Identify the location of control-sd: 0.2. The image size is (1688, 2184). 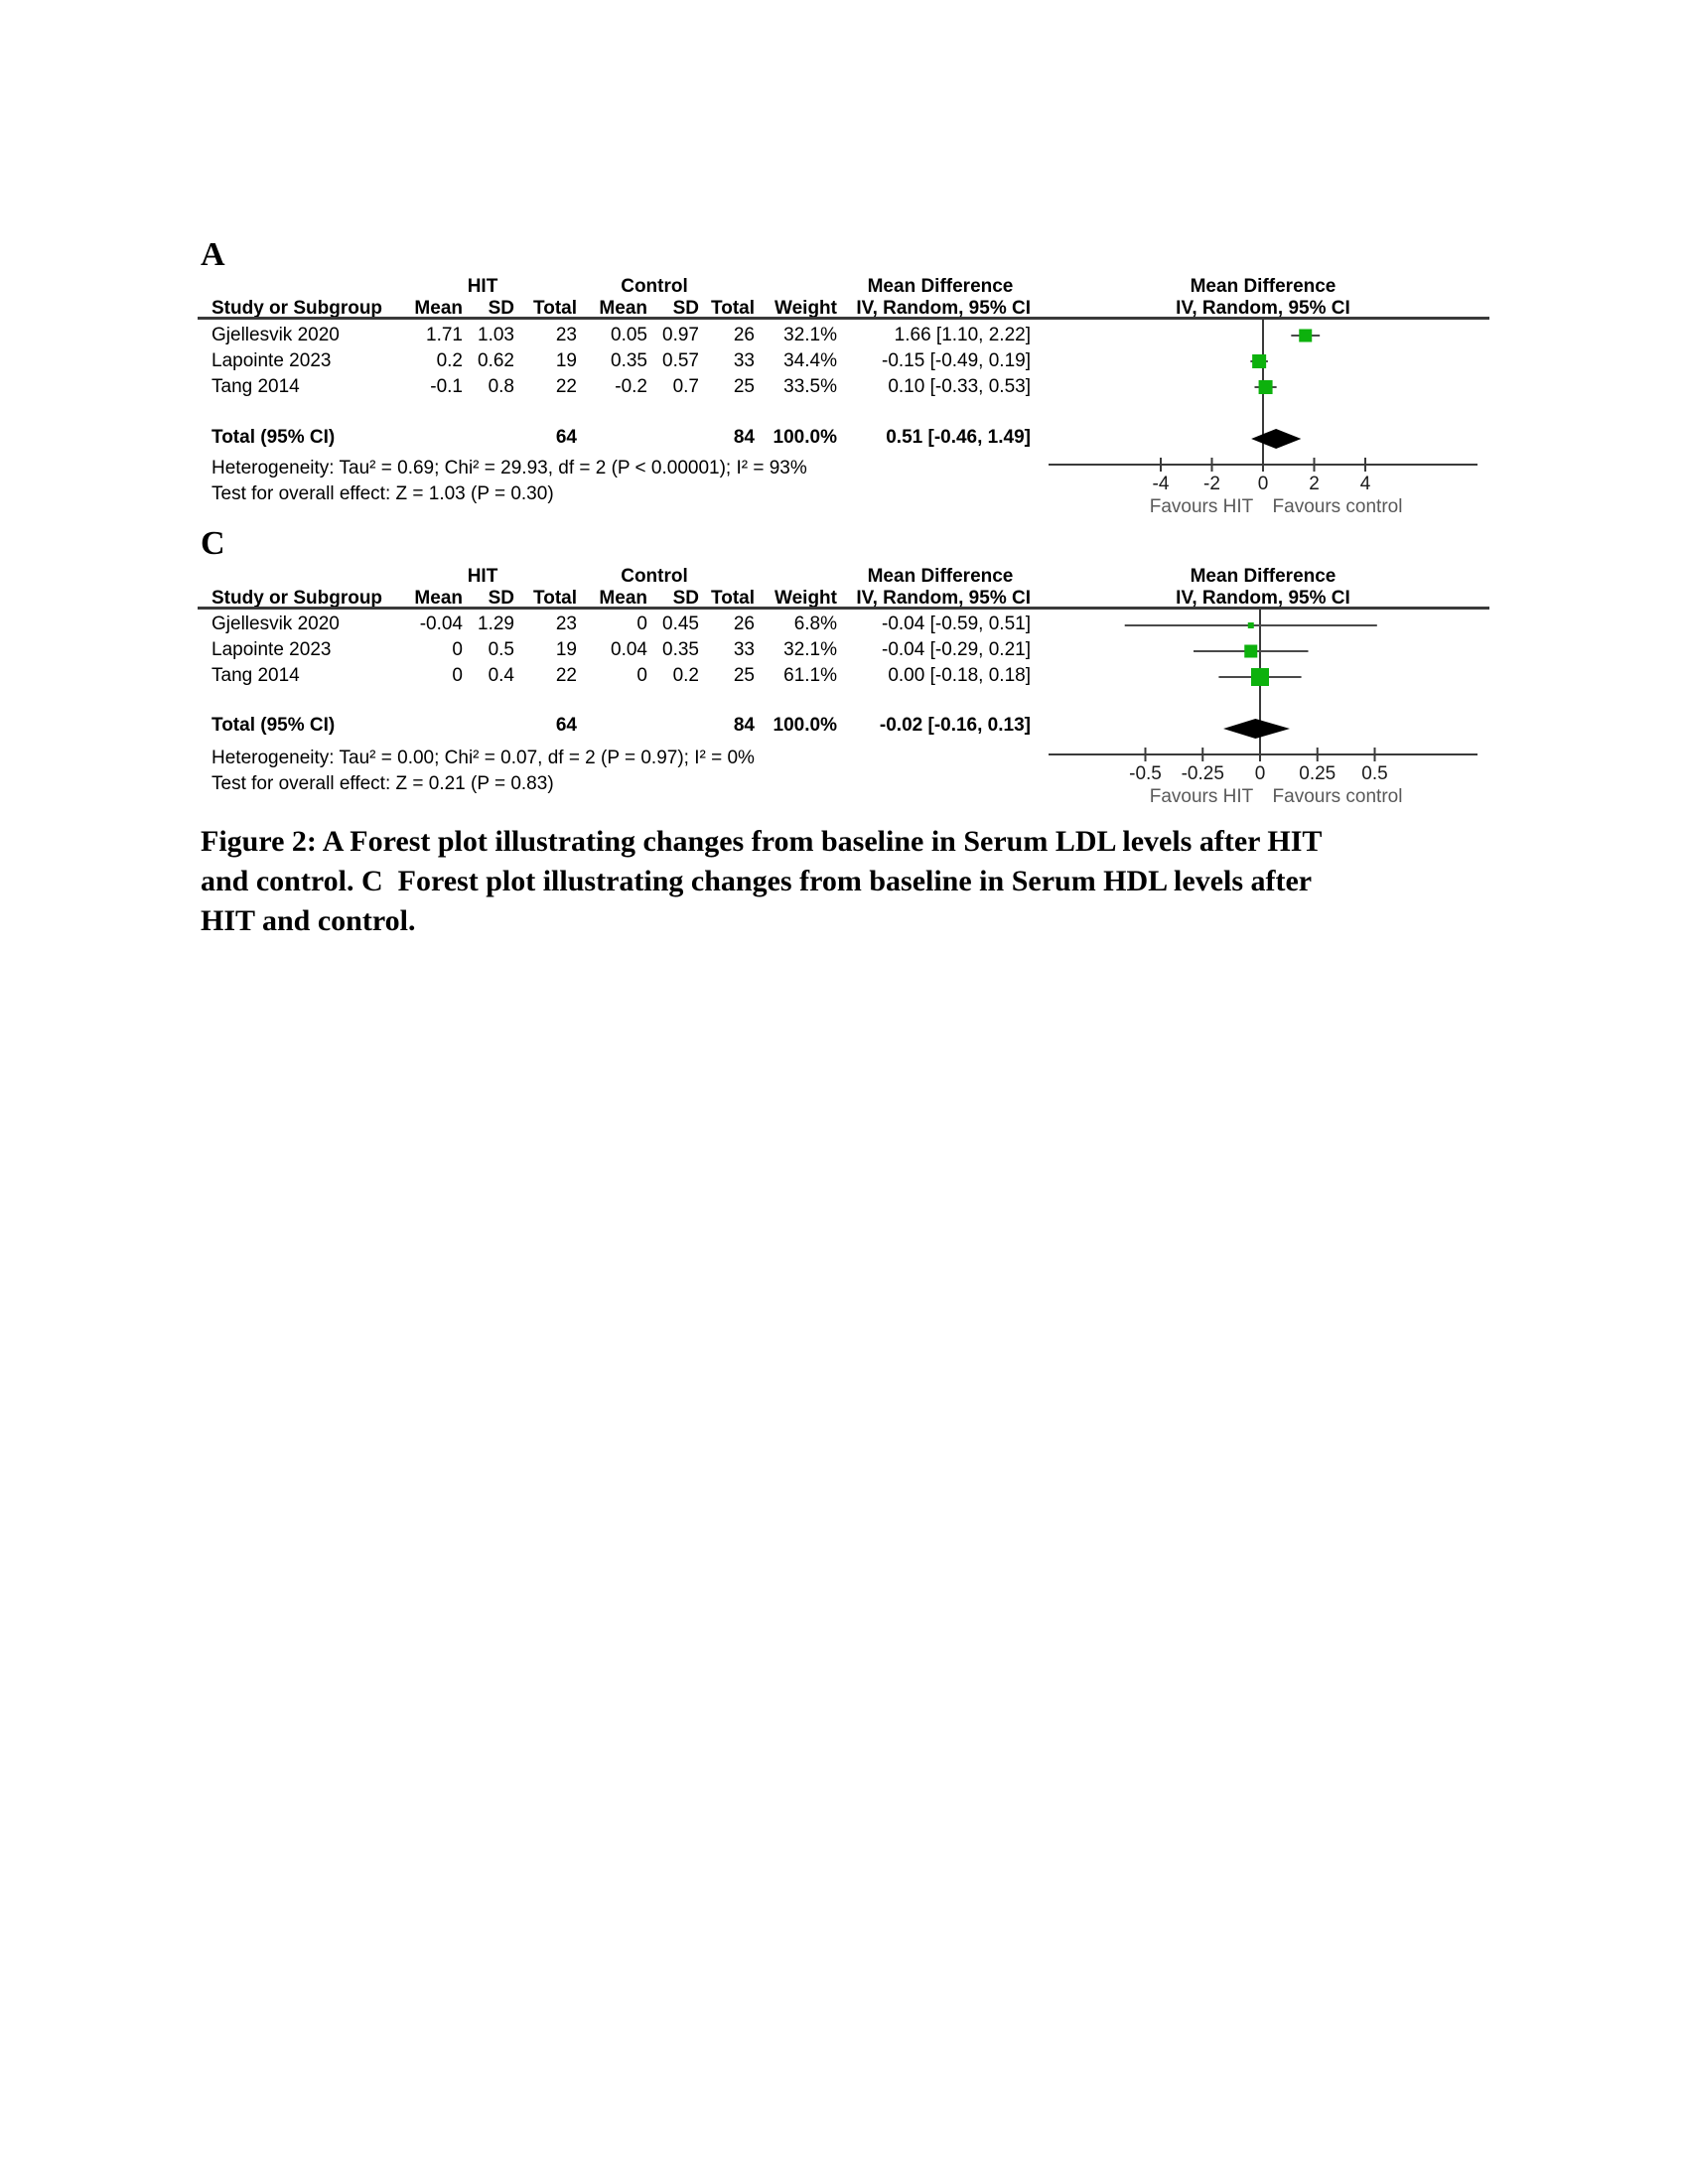
(685, 675).